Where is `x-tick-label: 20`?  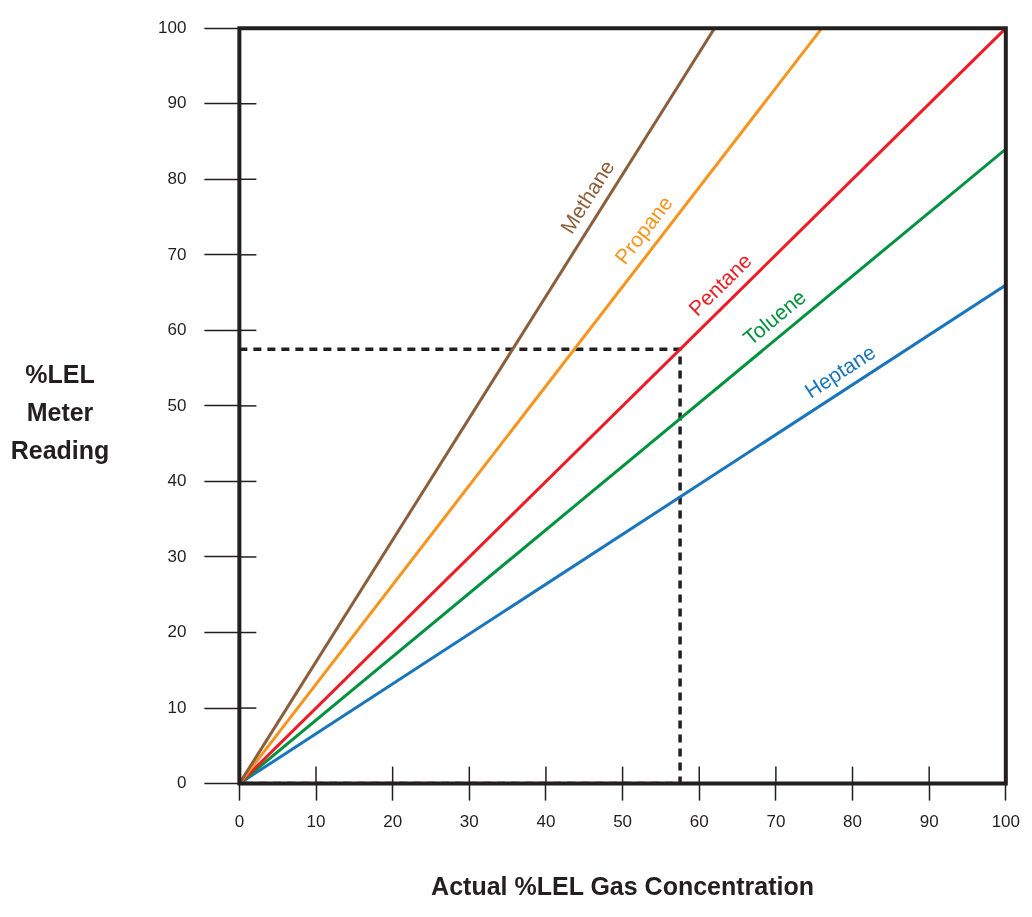
x-tick-label: 20 is located at coordinates (393, 822).